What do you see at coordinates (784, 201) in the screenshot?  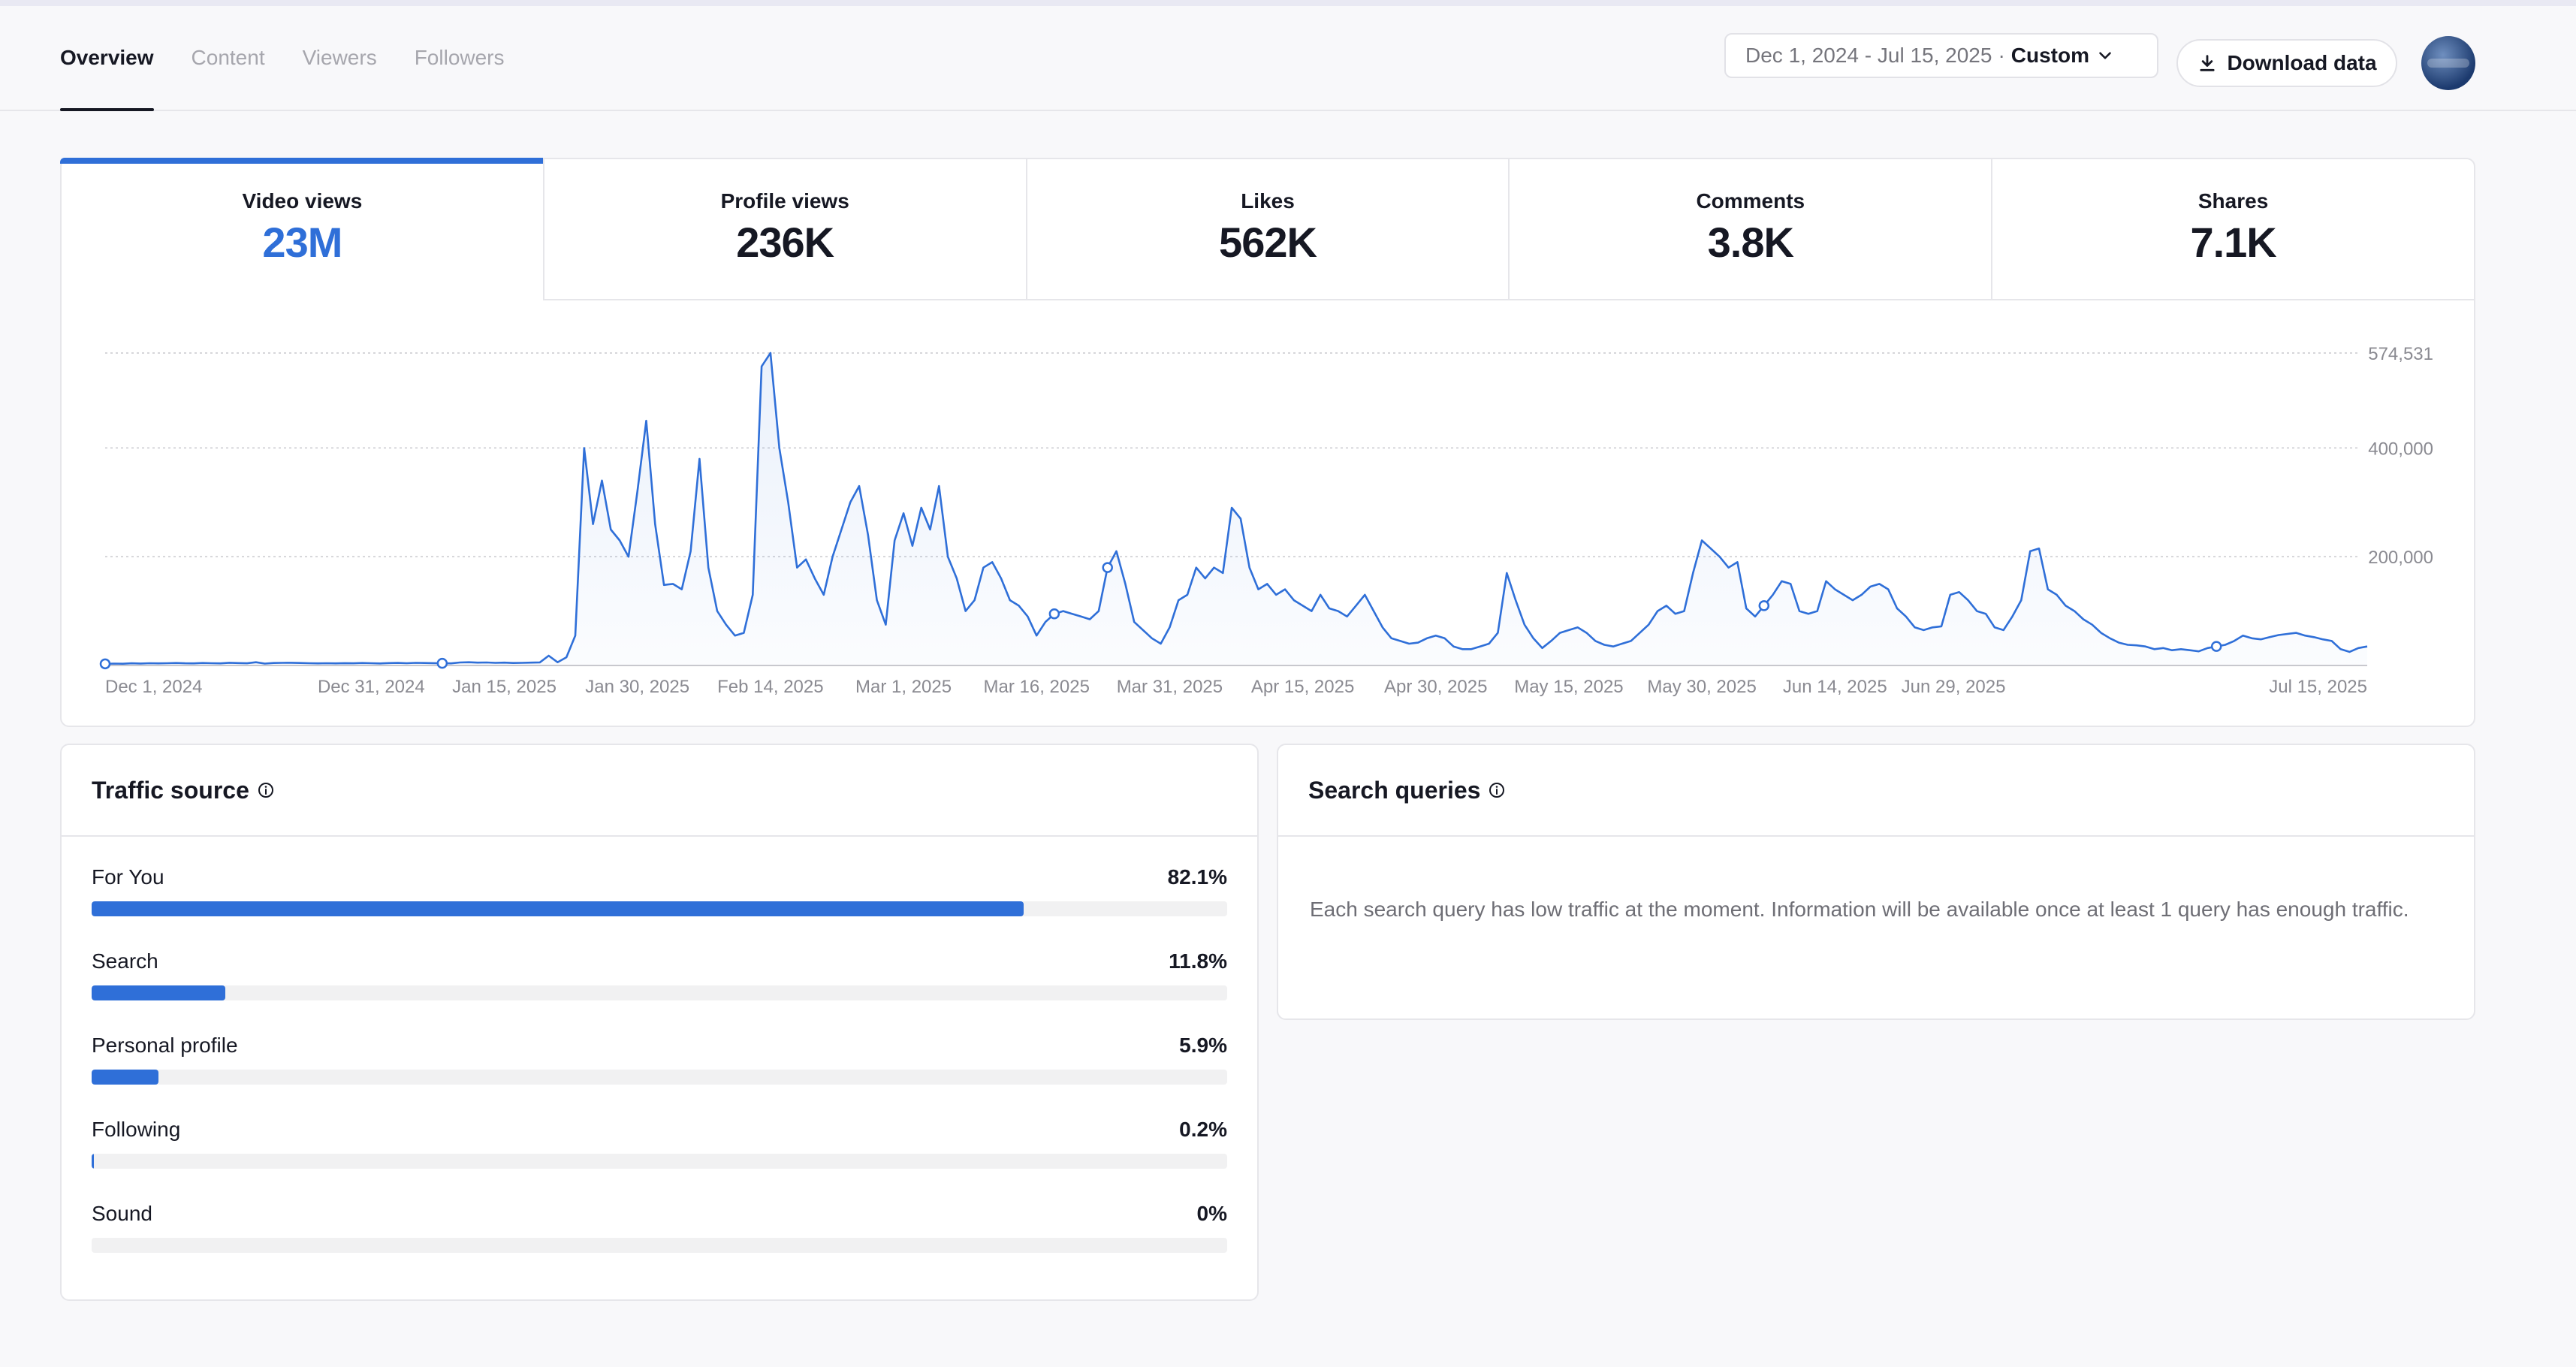 I see `metric-label: Profile views` at bounding box center [784, 201].